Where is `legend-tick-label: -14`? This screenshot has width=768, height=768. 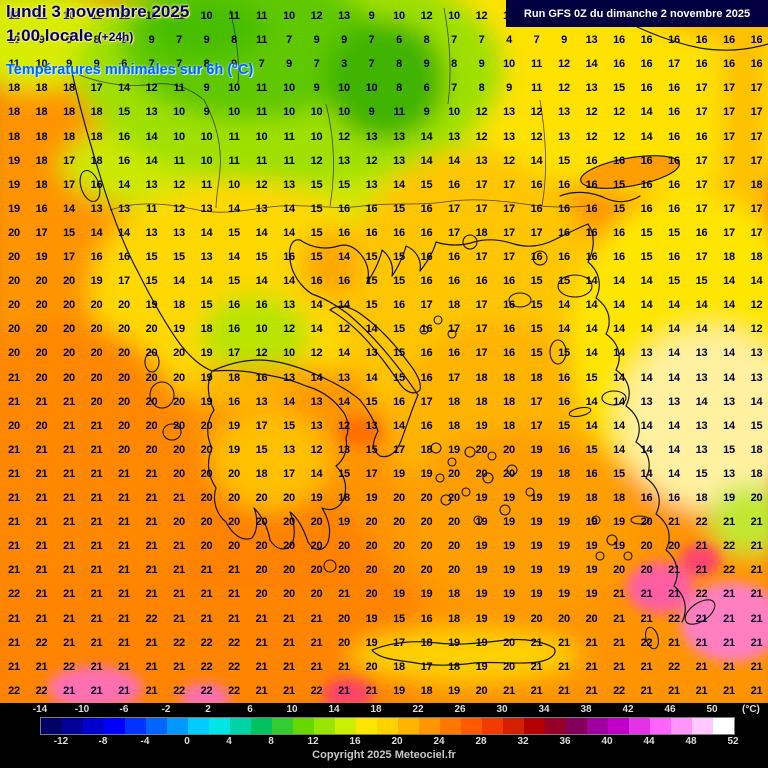
legend-tick-label: -14 is located at coordinates (40, 709).